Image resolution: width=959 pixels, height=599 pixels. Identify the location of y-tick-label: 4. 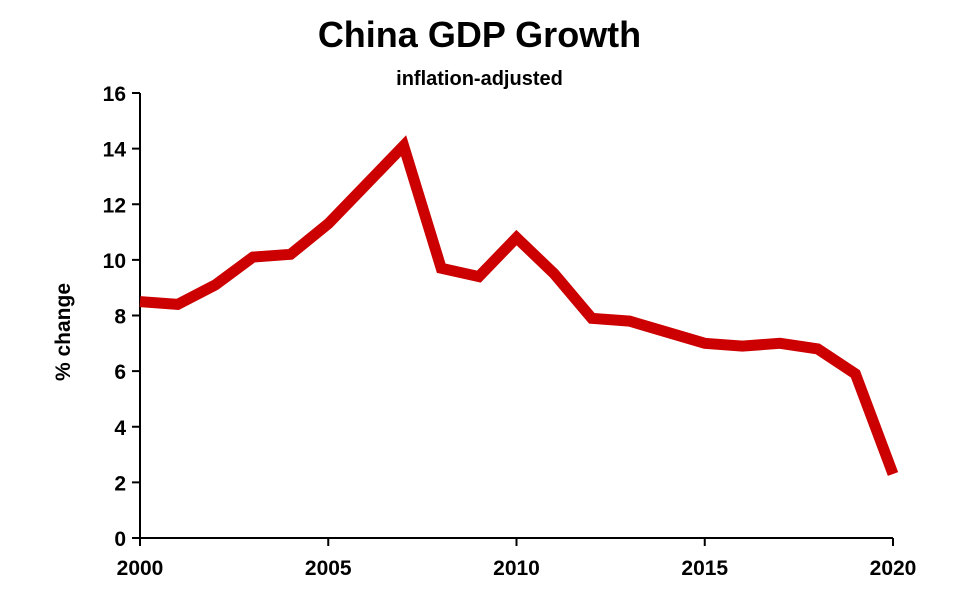
(120, 428).